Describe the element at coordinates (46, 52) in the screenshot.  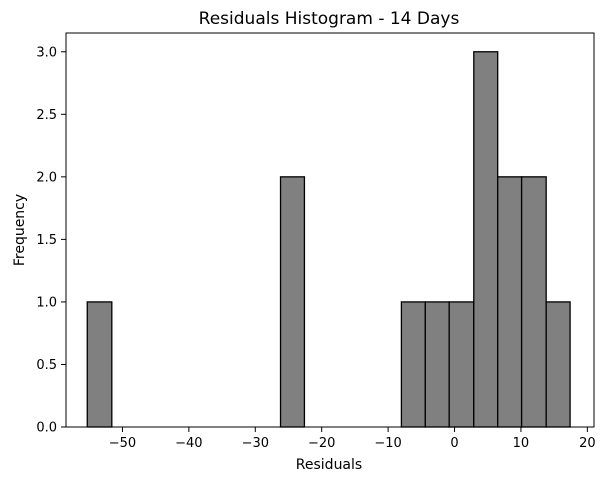
I see `y-tick-label: 3.0` at that location.